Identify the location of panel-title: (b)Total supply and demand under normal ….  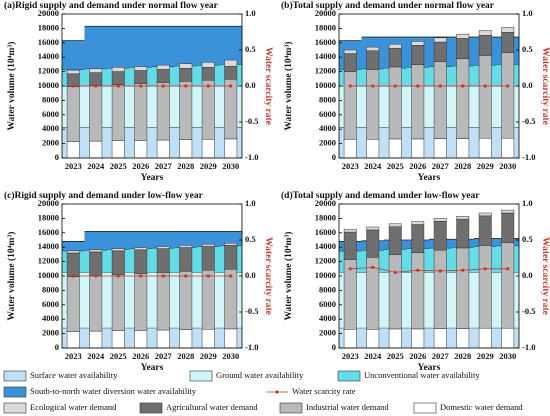
(388, 5).